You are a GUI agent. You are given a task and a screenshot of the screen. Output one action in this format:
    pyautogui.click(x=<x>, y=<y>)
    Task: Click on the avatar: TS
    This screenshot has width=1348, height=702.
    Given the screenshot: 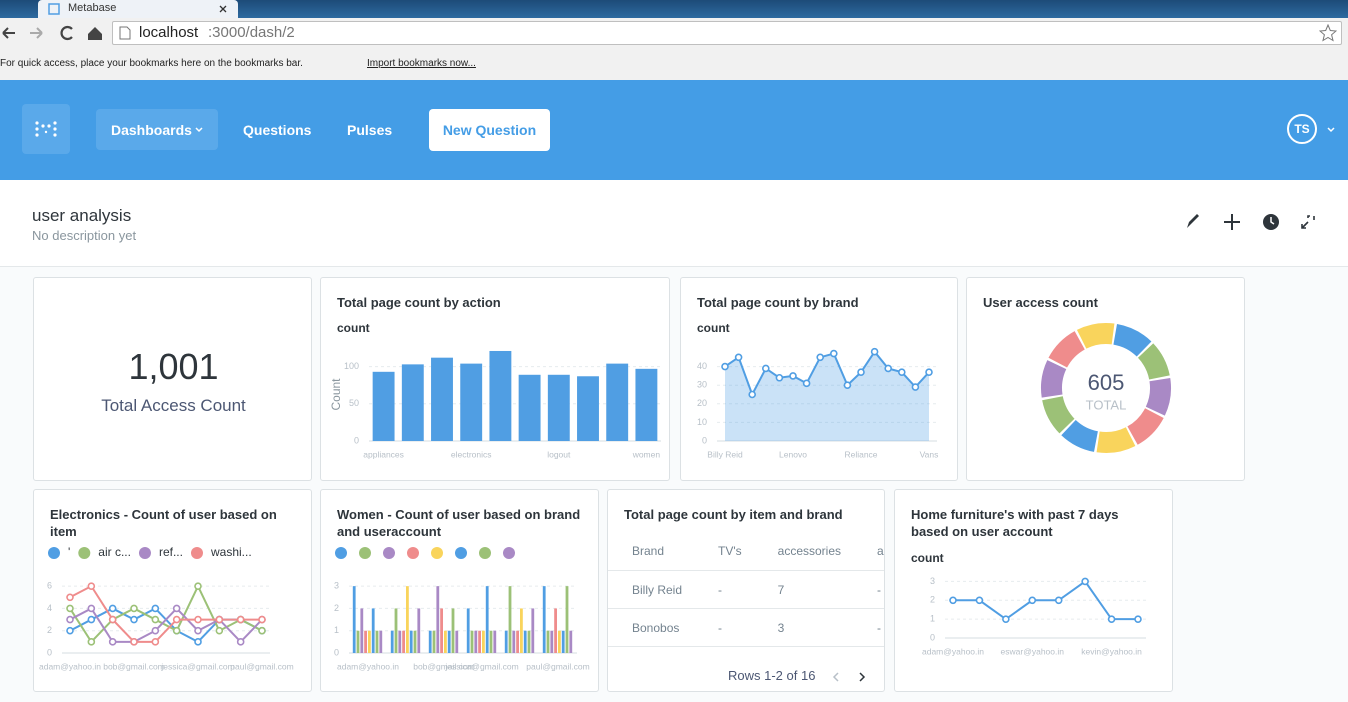 What is the action you would take?
    pyautogui.click(x=1302, y=129)
    